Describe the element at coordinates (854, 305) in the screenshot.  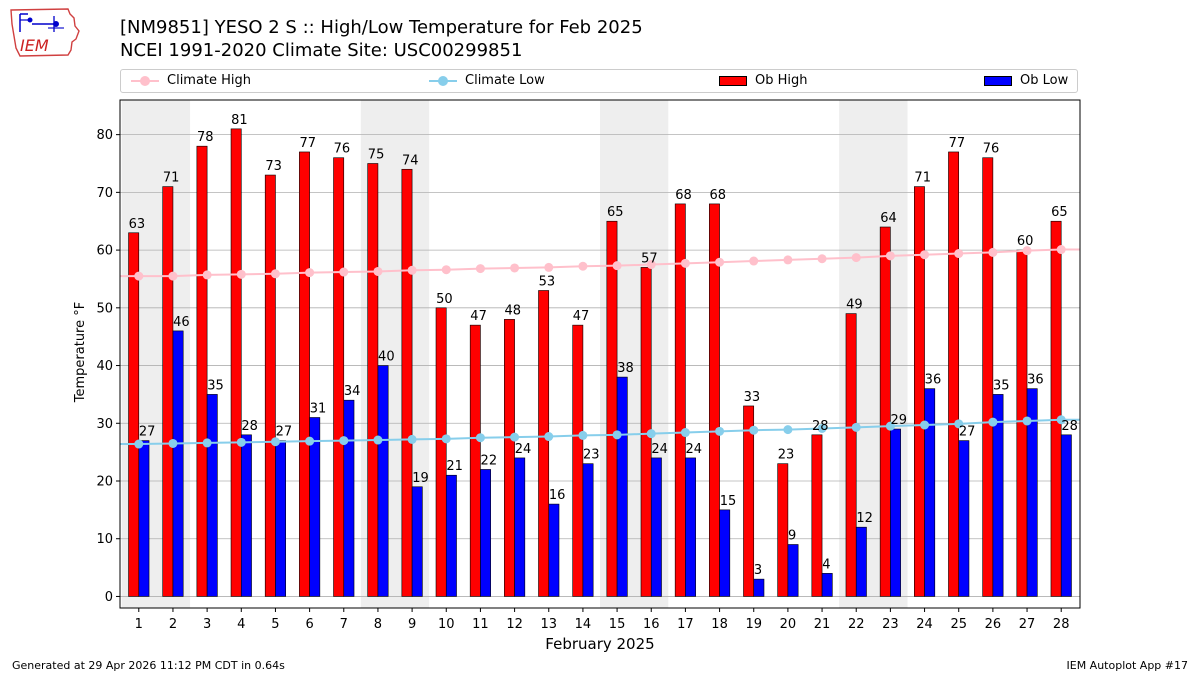
I see `ob-high-label: 49` at that location.